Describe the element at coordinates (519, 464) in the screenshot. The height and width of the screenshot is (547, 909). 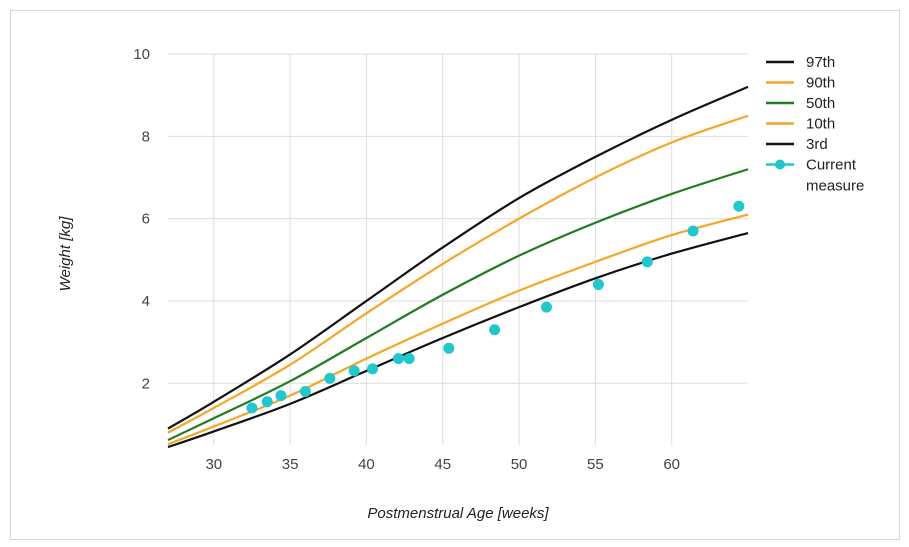
I see `x-tick-label: 50` at that location.